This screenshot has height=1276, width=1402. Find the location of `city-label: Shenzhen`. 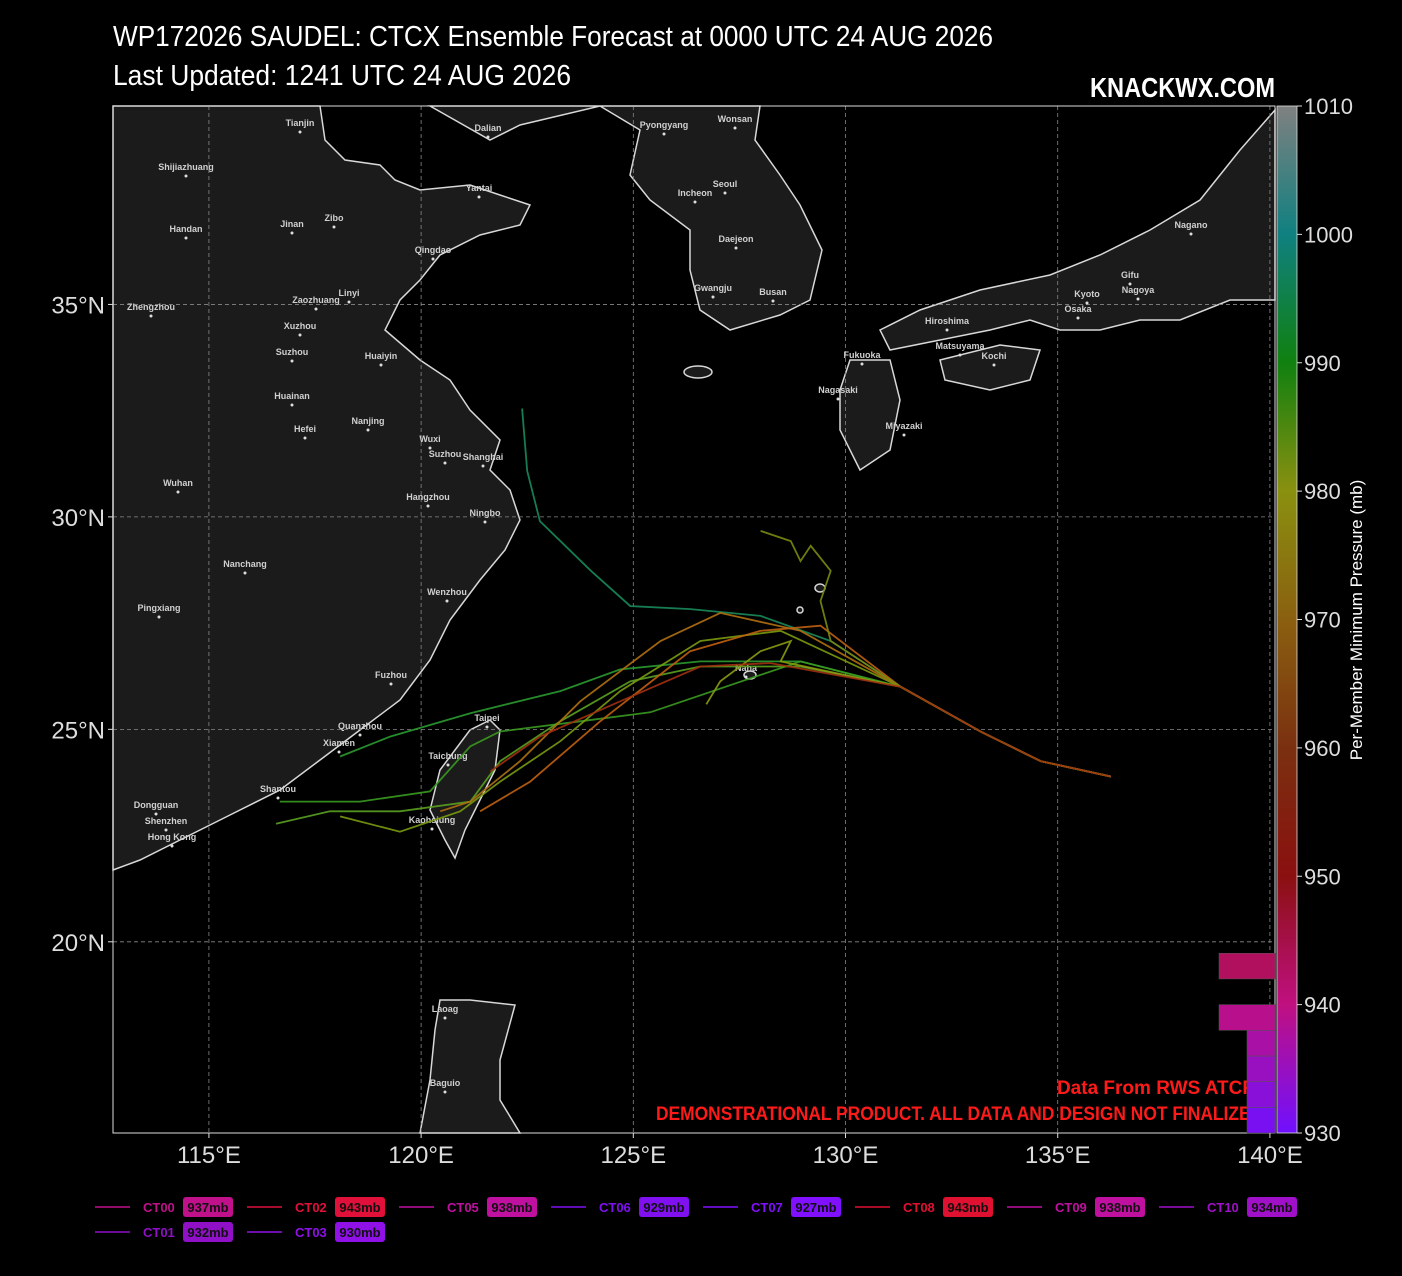

city-label: Shenzhen is located at coordinates (166, 821).